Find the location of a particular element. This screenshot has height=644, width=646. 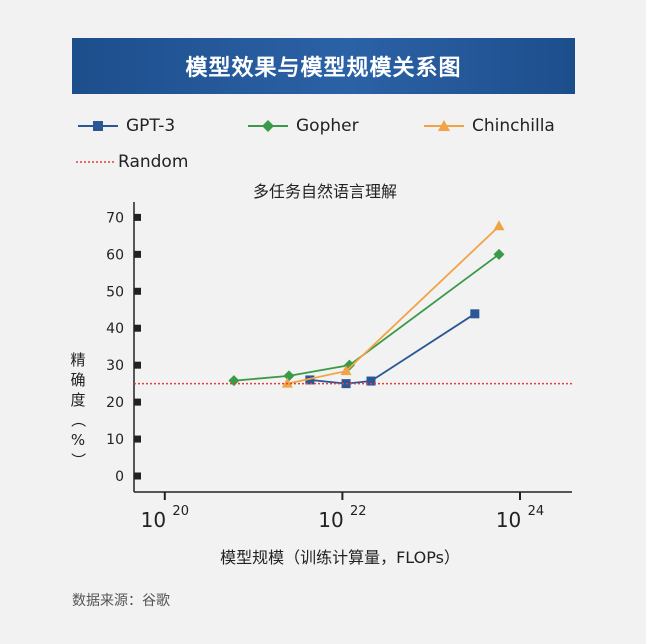

x-tick-label: 10 20 is located at coordinates (165, 518).